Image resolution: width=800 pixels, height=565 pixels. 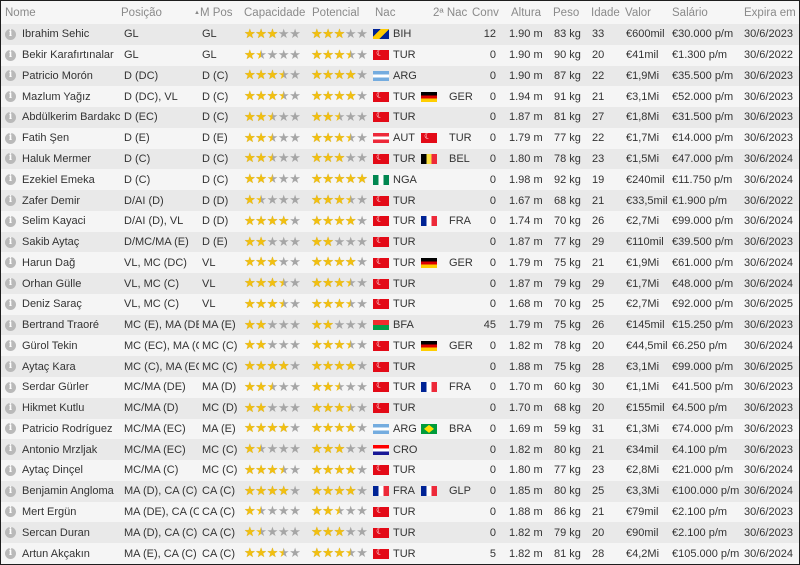 I want to click on player-name: Aytaç Dinçel, so click(x=52, y=470).